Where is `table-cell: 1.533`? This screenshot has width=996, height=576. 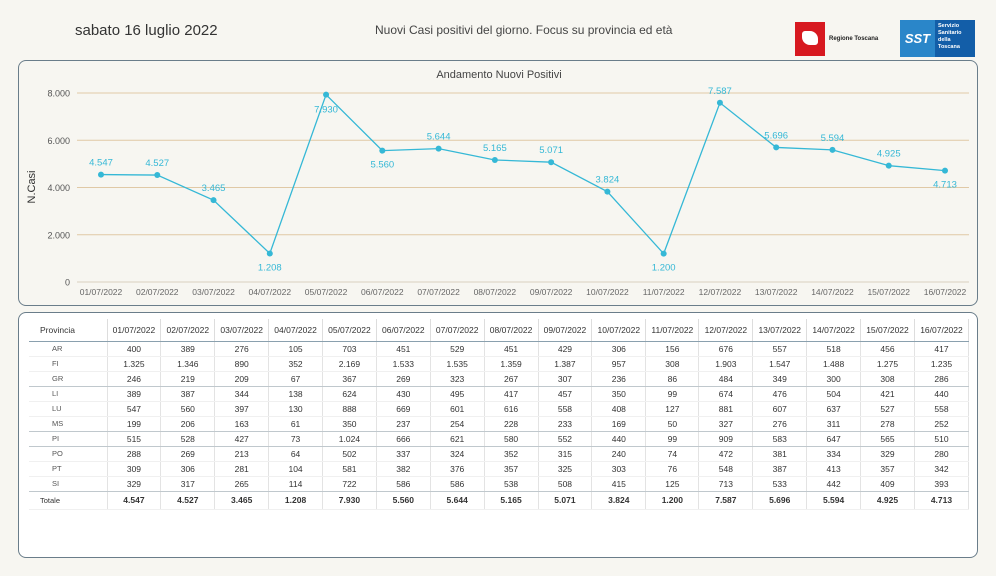
table-cell: 1.533 is located at coordinates (403, 364).